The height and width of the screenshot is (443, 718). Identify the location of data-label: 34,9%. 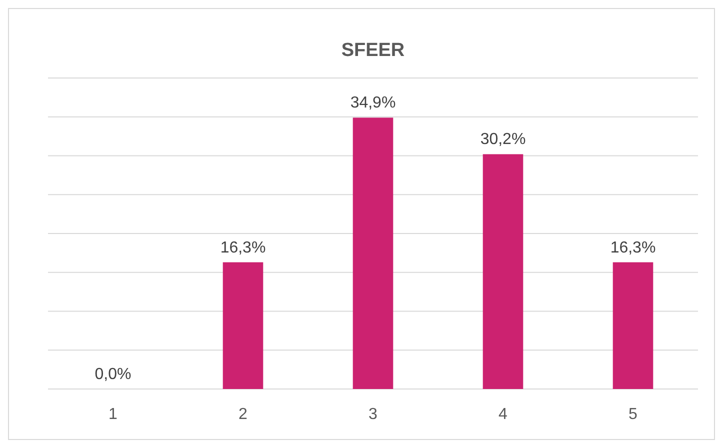
(373, 103).